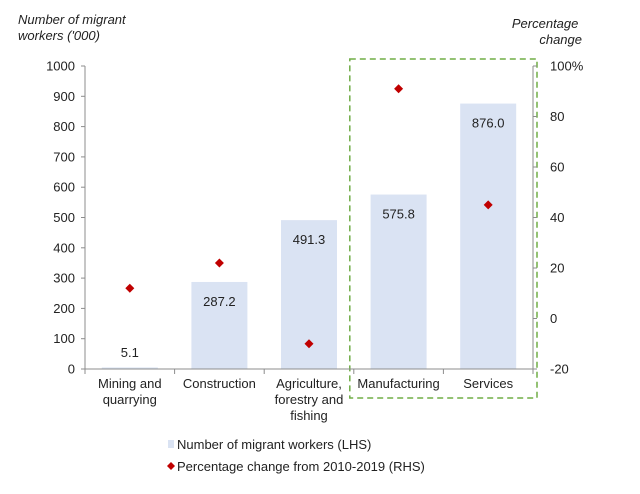 The image size is (640, 494). What do you see at coordinates (557, 217) in the screenshot?
I see `right-tick-label: 40` at bounding box center [557, 217].